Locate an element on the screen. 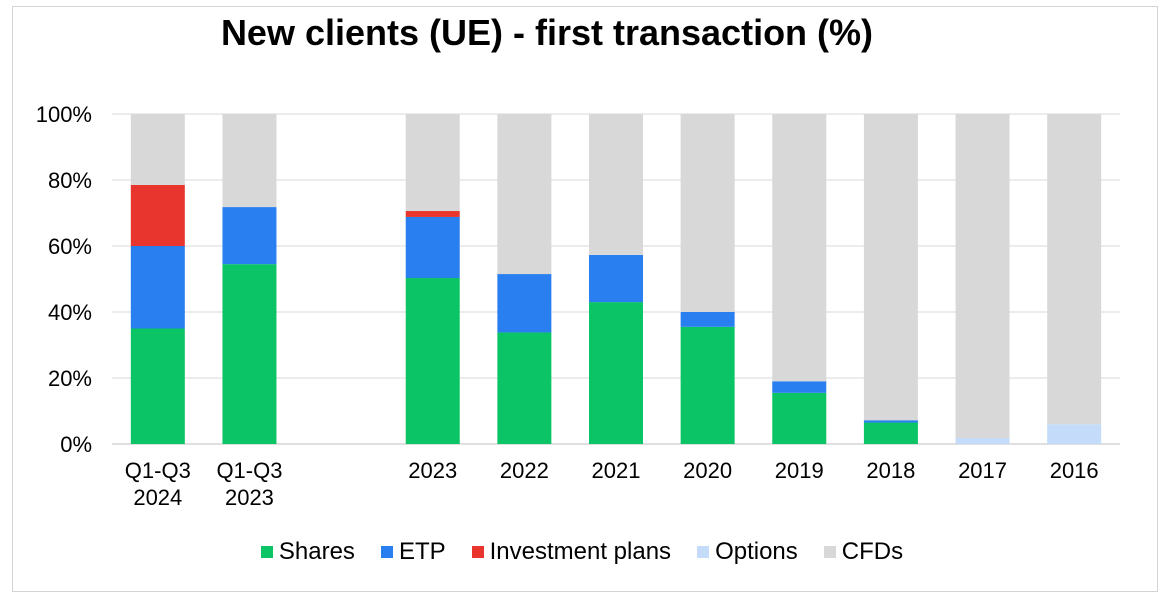 This screenshot has height=614, width=1164. legend-item: ETP is located at coordinates (413, 552).